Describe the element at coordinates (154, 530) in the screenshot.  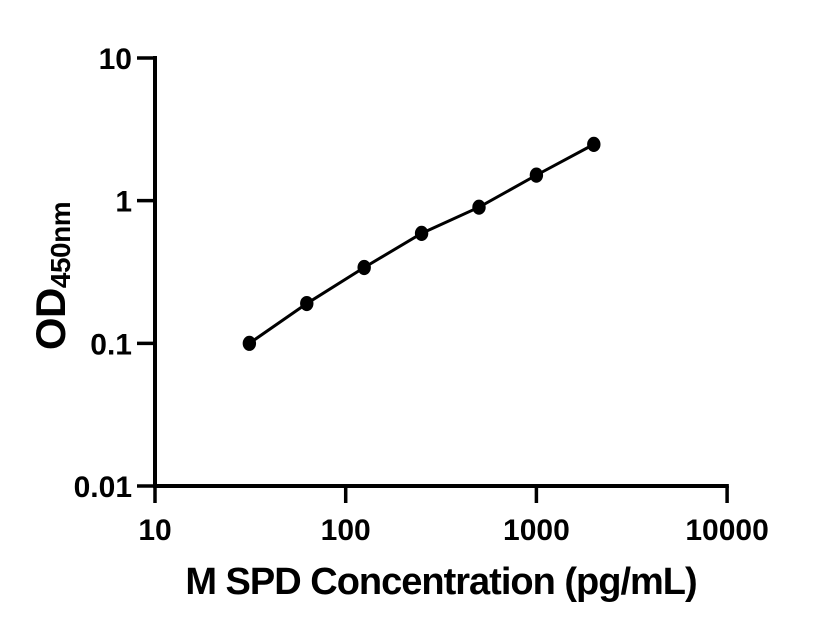
I see `x-tick-label-10: 10` at that location.